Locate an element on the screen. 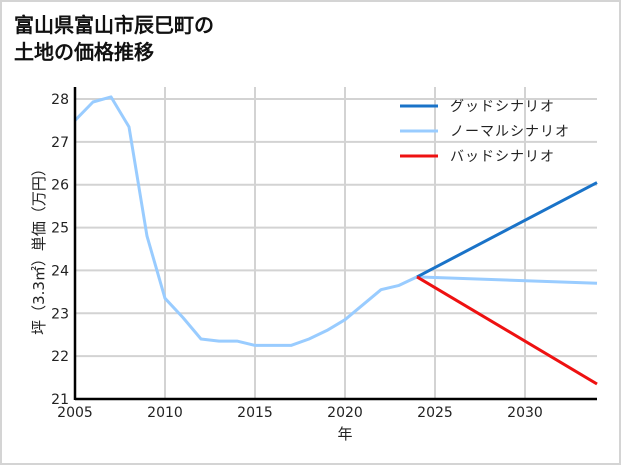 The height and width of the screenshot is (465, 621). chart-title: 富山県富山市辰巳町の 土地の価格推移 is located at coordinates (114, 38).